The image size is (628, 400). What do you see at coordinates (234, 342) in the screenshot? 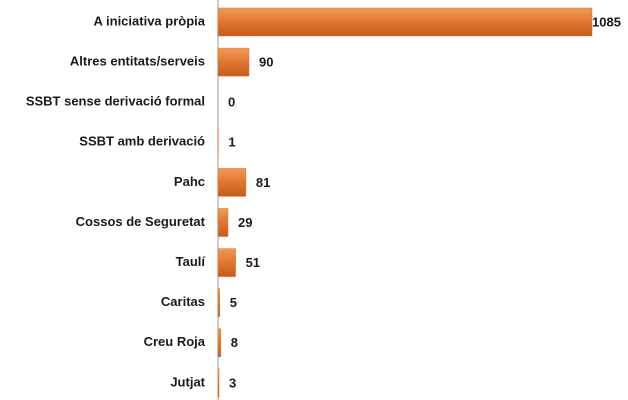
I see `value-label: 8` at bounding box center [234, 342].